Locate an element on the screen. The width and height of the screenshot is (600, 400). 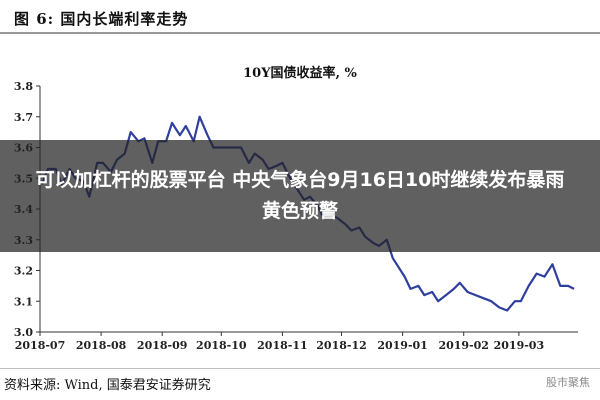
x-tick-label: 2018-08 is located at coordinates (101, 345).